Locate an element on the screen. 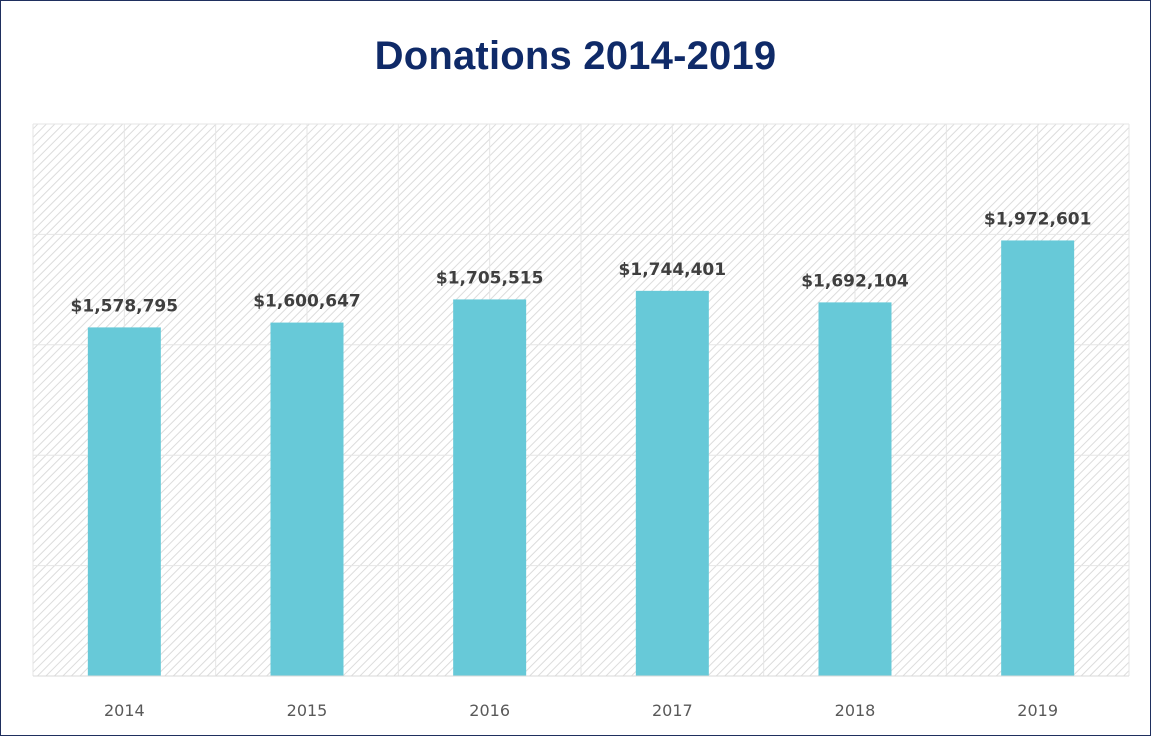 This screenshot has height=736, width=1151. bar-2014 is located at coordinates (124, 501).